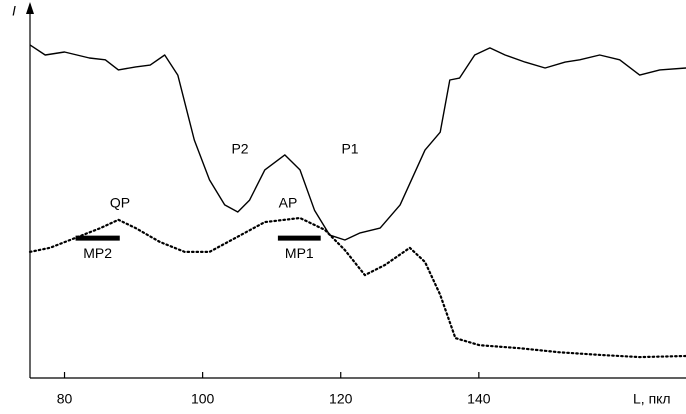  I want to click on y-axis-arrow, so click(30, 8).